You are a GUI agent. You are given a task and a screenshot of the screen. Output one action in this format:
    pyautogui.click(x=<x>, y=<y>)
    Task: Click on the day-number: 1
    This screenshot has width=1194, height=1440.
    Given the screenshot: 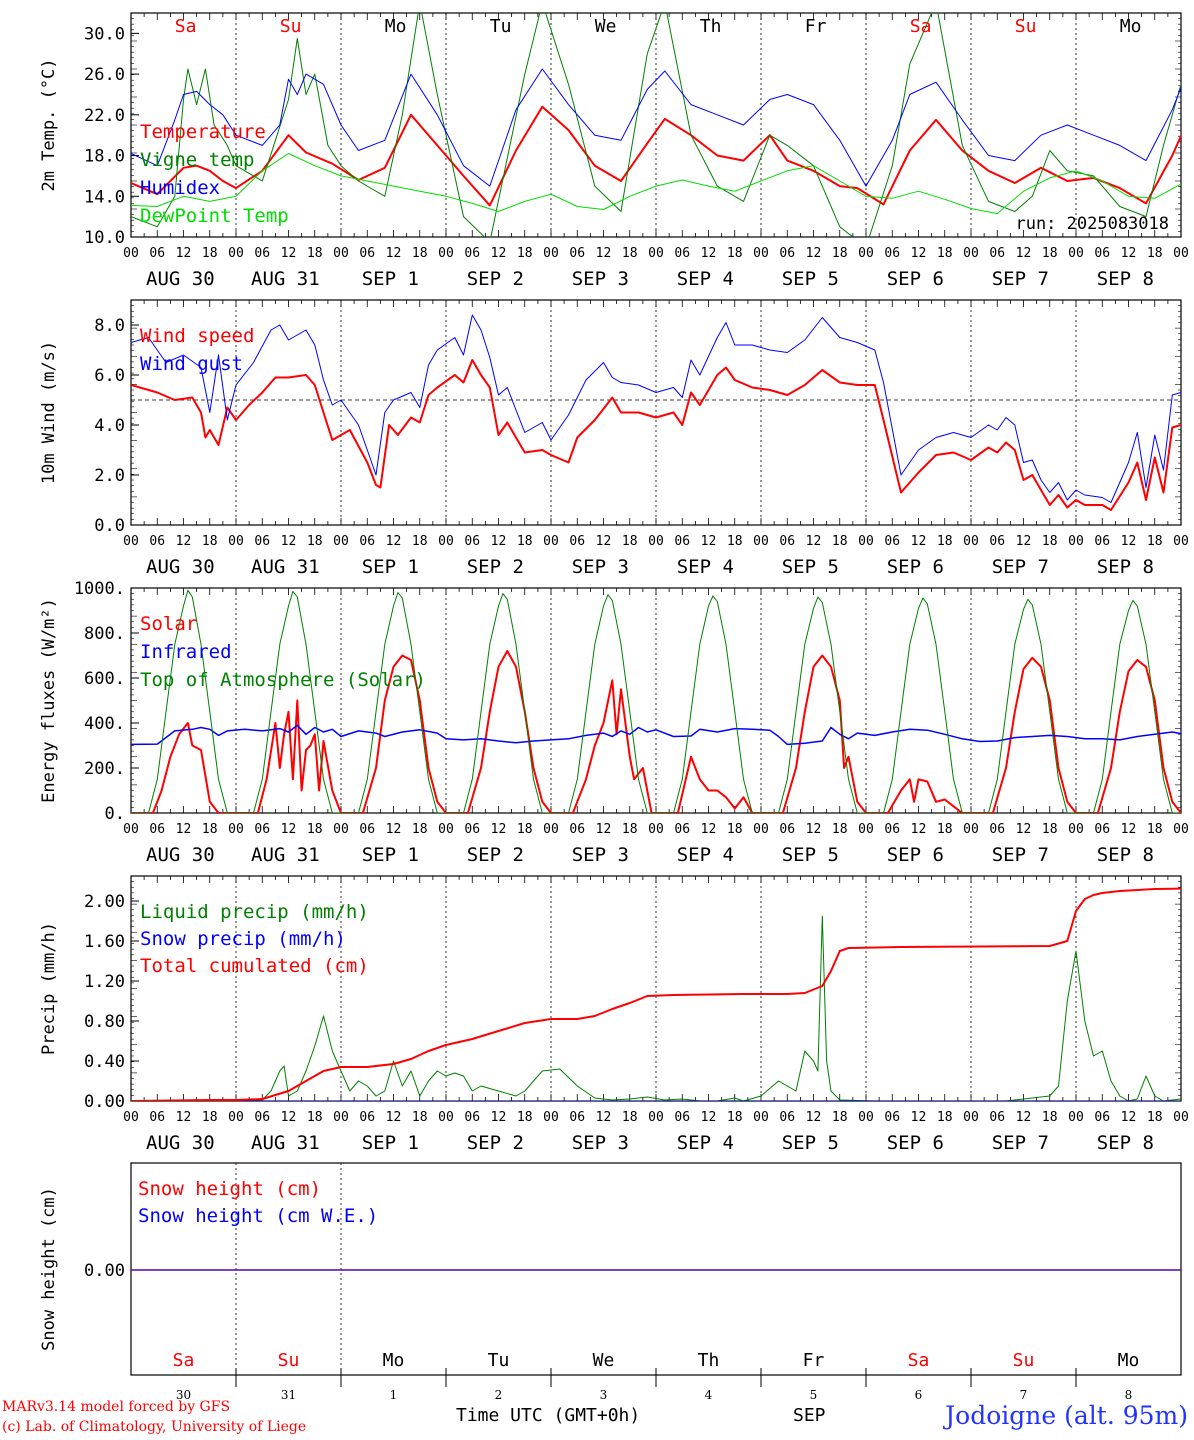 What is the action you would take?
    pyautogui.click(x=394, y=1395)
    